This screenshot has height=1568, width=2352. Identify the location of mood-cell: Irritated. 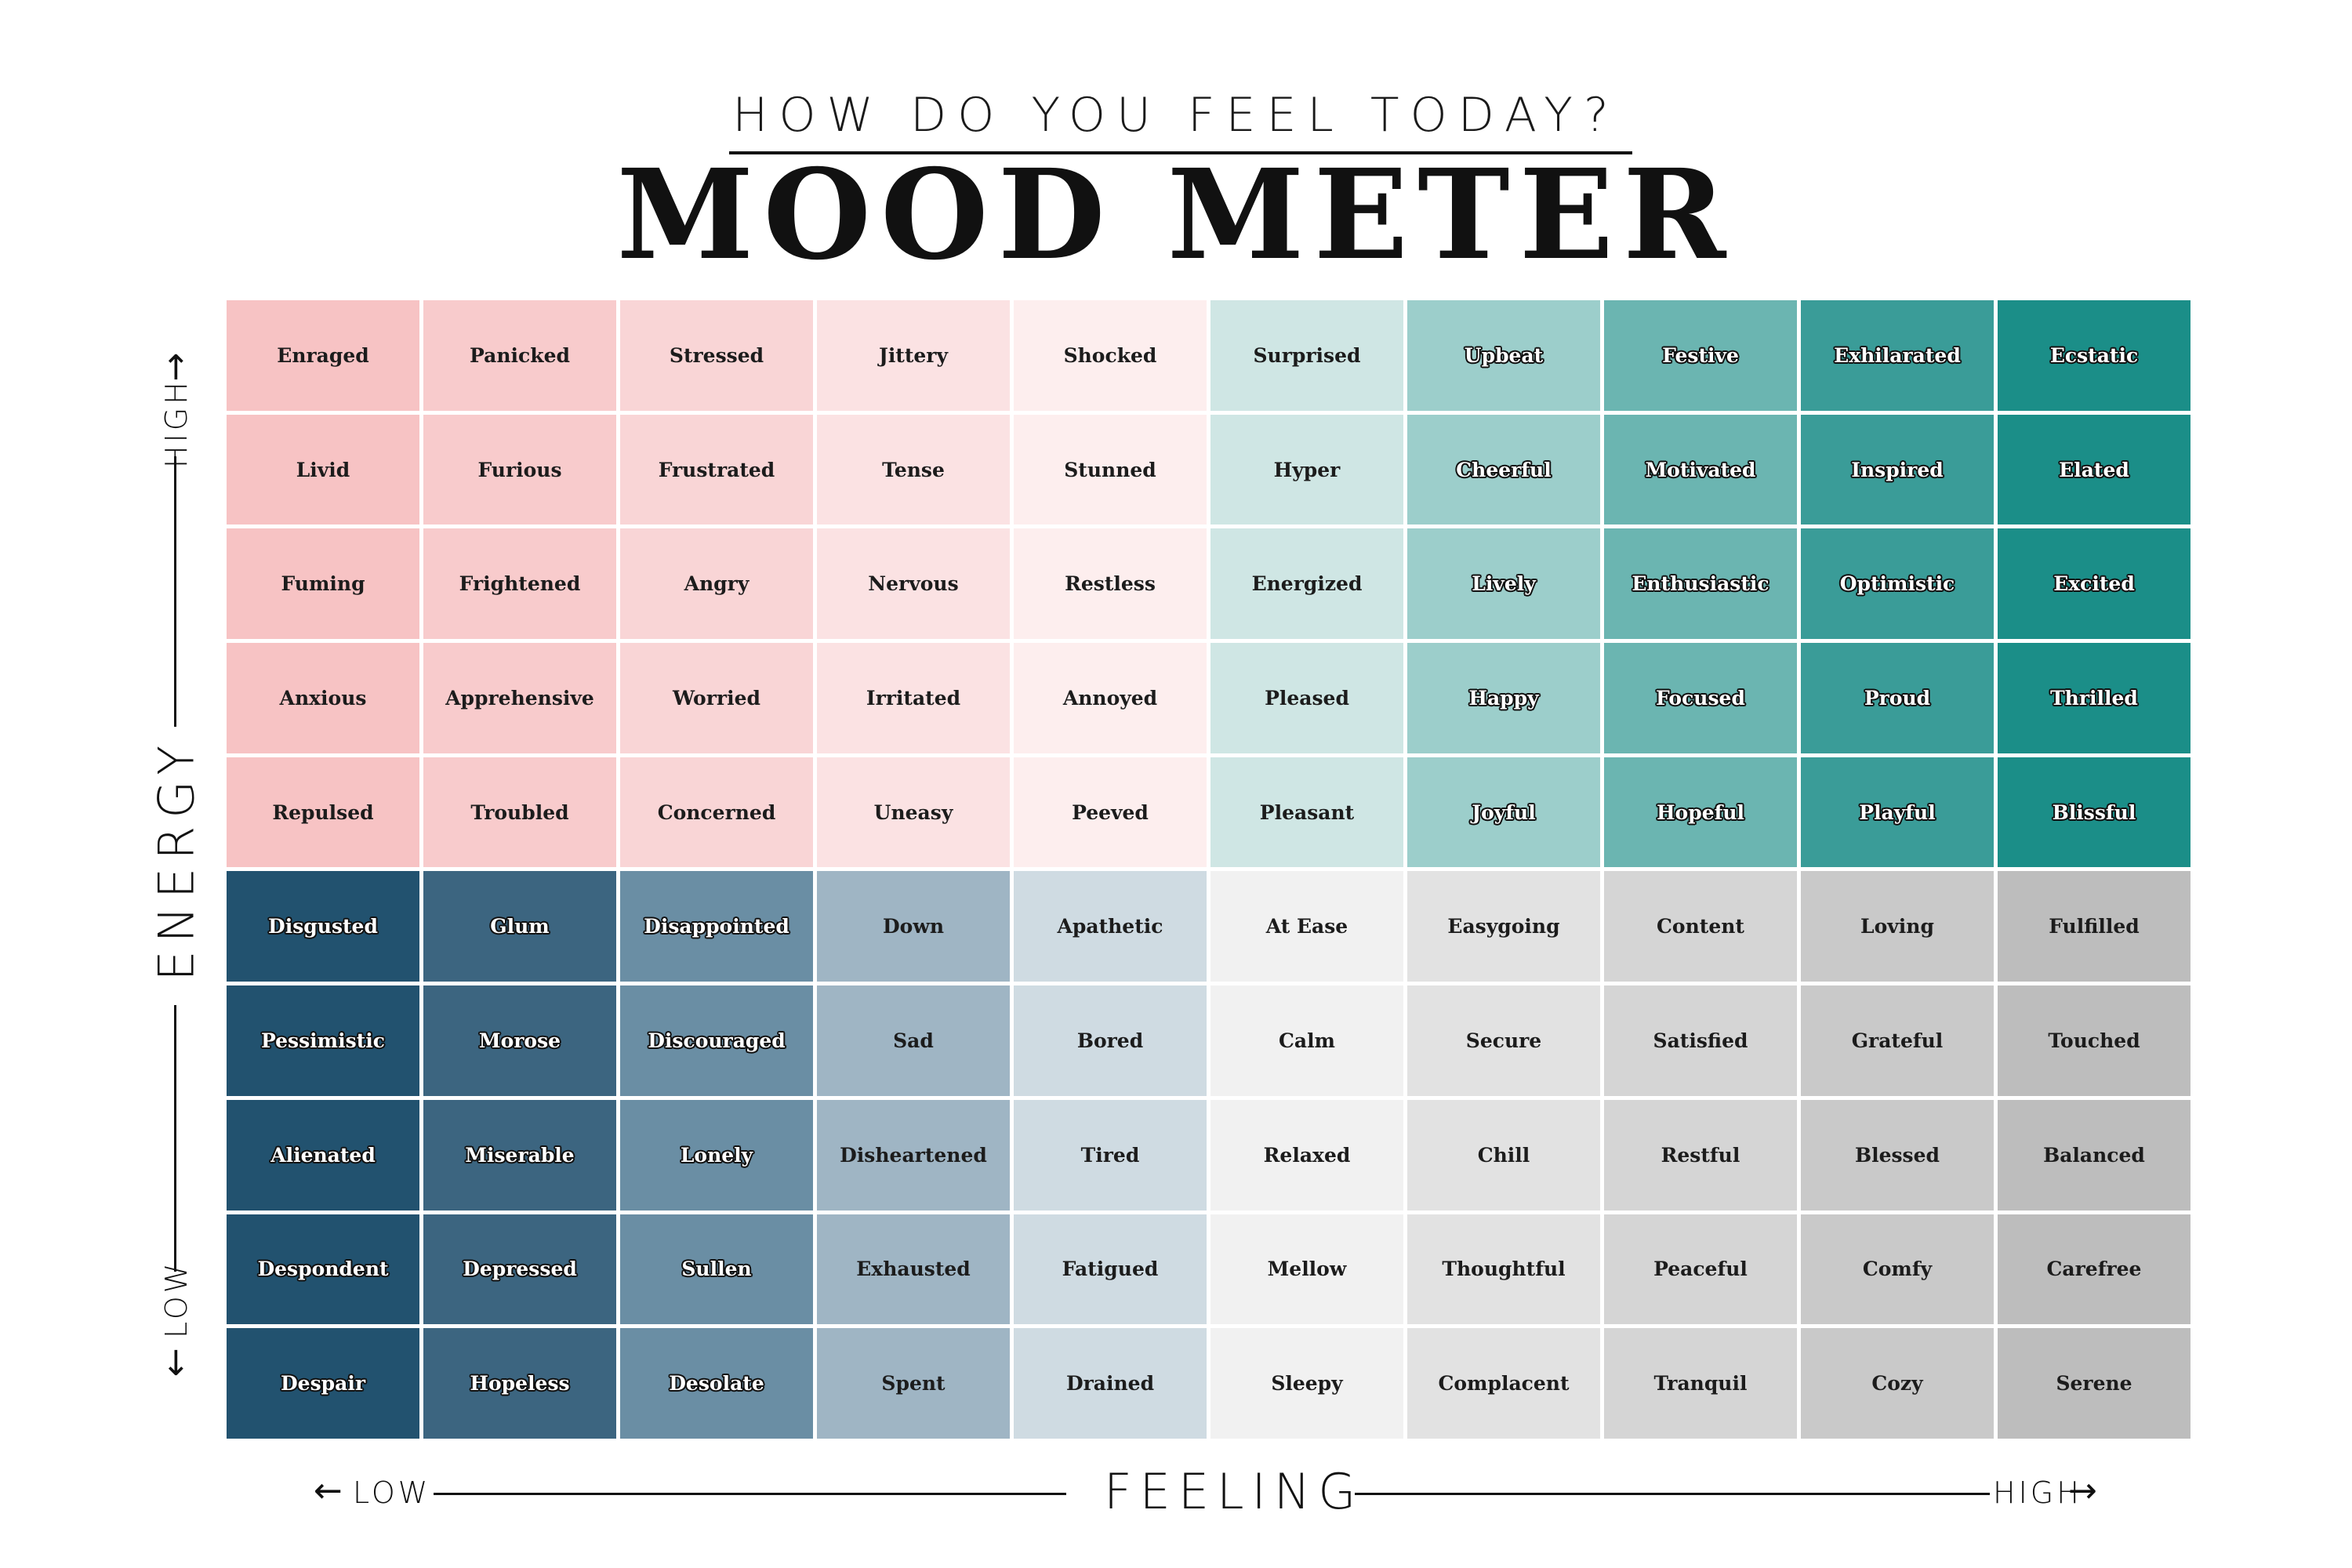
(913, 698).